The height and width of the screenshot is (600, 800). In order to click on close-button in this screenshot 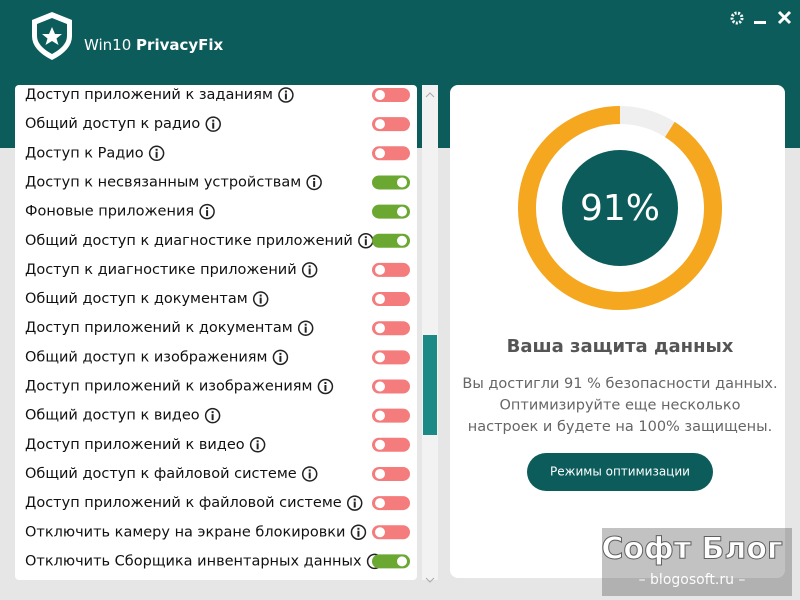, I will do `click(784, 17)`.